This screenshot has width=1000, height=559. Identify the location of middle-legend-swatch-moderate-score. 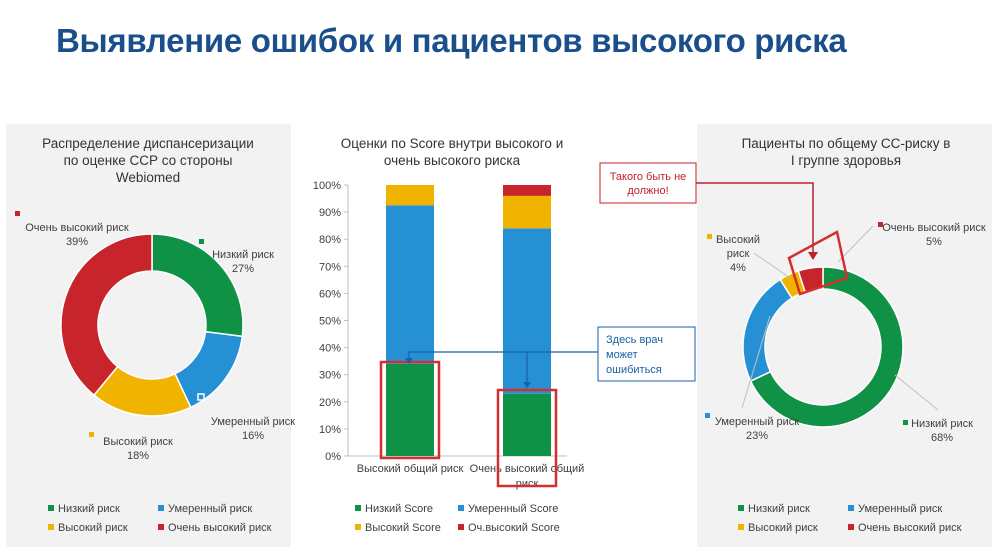
(461, 508).